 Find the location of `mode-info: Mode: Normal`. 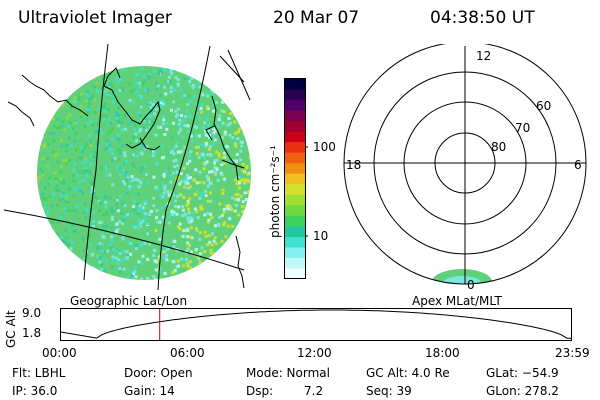

mode-info: Mode: Normal is located at coordinates (288, 373).